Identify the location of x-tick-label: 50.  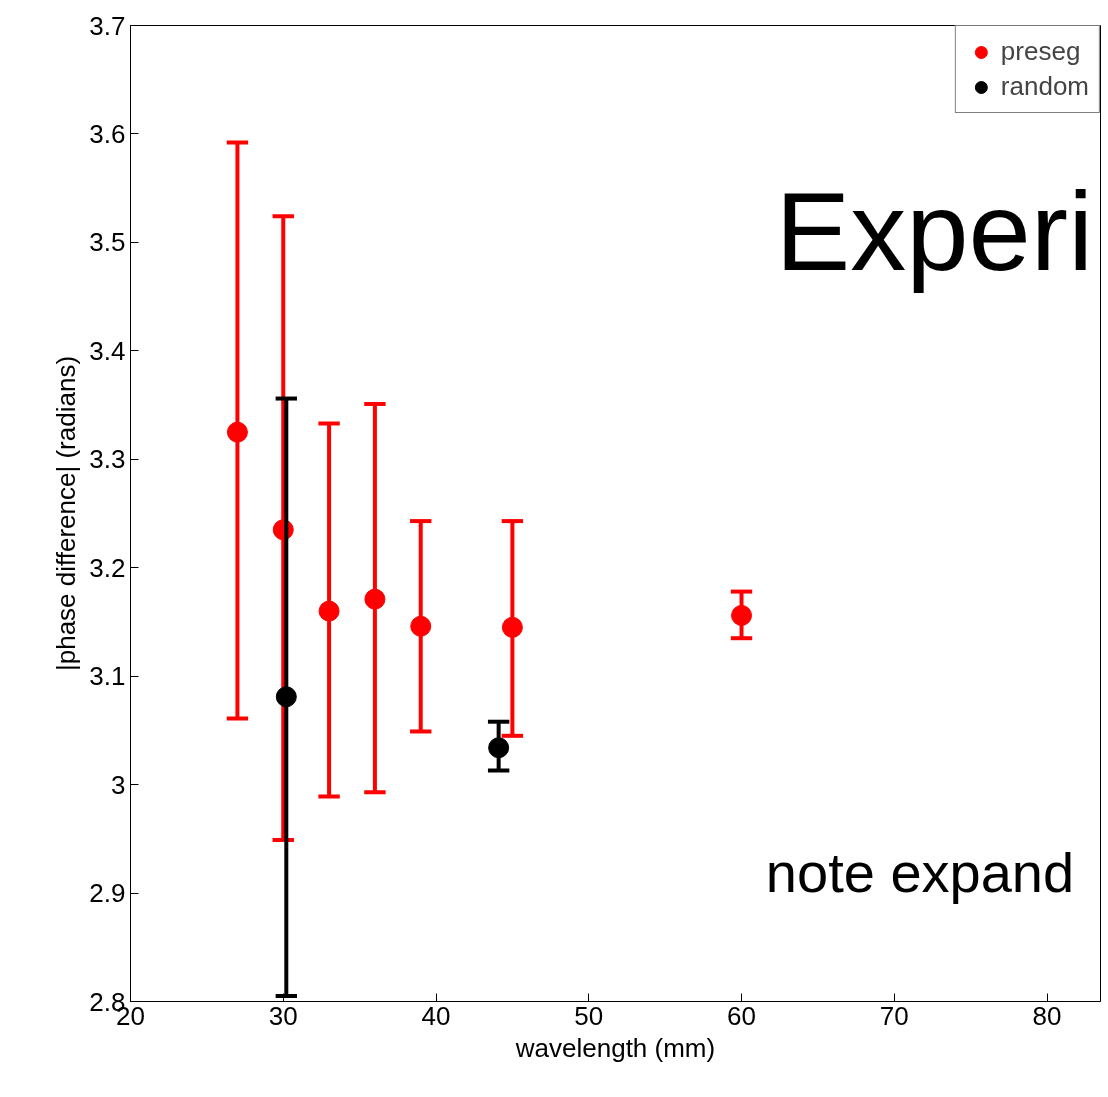
(589, 1015).